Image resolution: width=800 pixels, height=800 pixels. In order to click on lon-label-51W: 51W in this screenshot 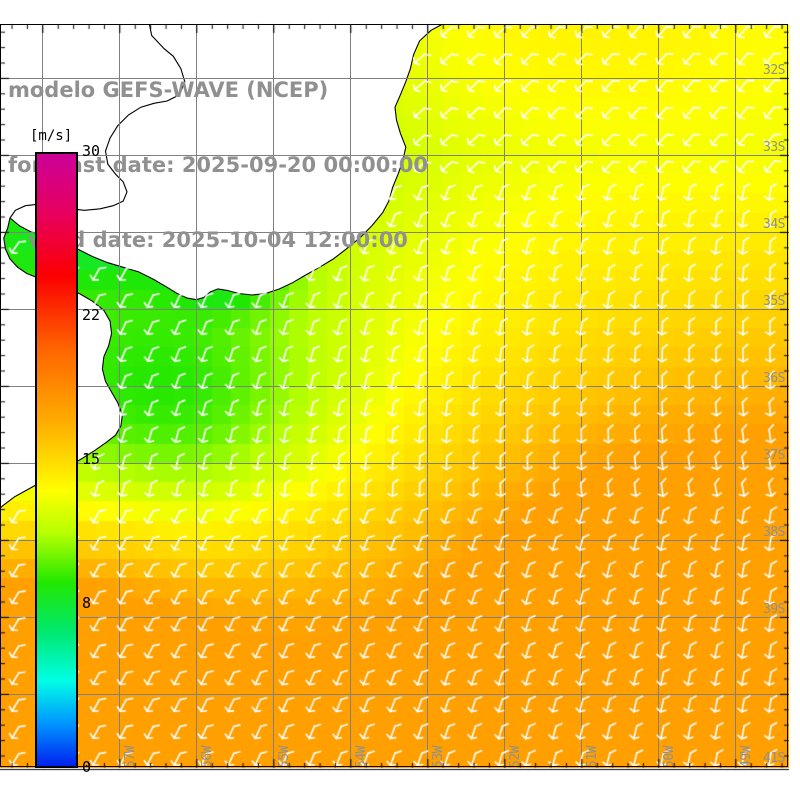, I will do `click(593, 757)`.